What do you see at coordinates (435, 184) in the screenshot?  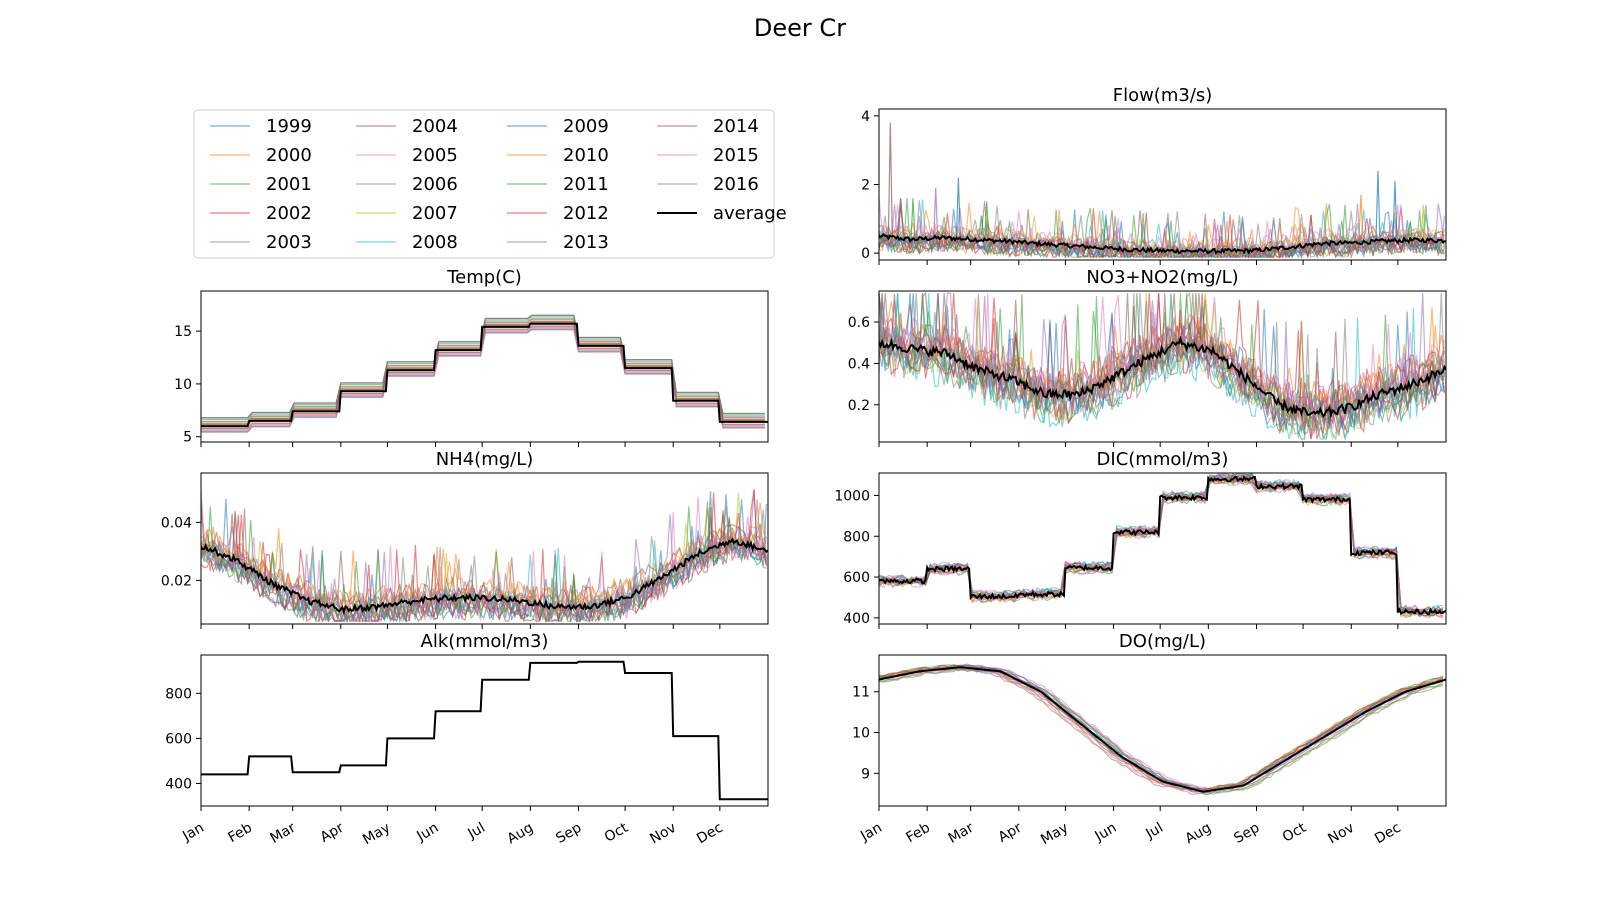 I see `legend-label-2006: 2006` at bounding box center [435, 184].